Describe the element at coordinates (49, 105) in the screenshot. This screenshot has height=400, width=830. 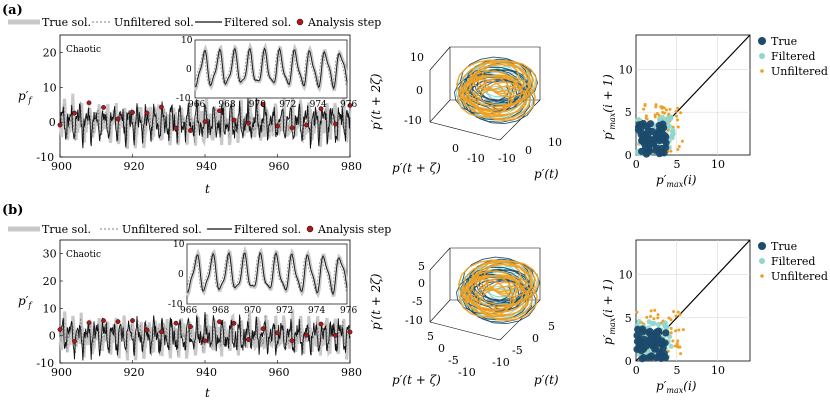
I see `yticks-a: -10 0 10 20` at that location.